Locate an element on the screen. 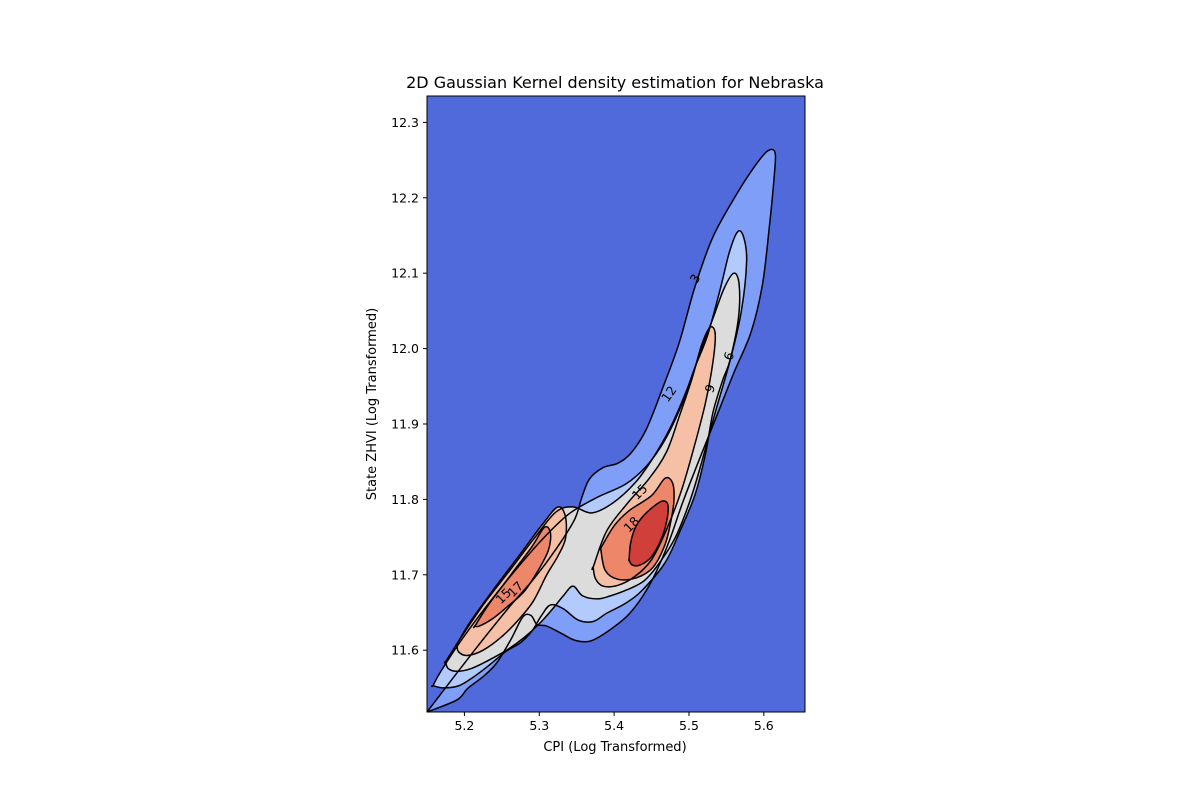  x-axis-label: CPI (Log Transformed) is located at coordinates (614, 747).